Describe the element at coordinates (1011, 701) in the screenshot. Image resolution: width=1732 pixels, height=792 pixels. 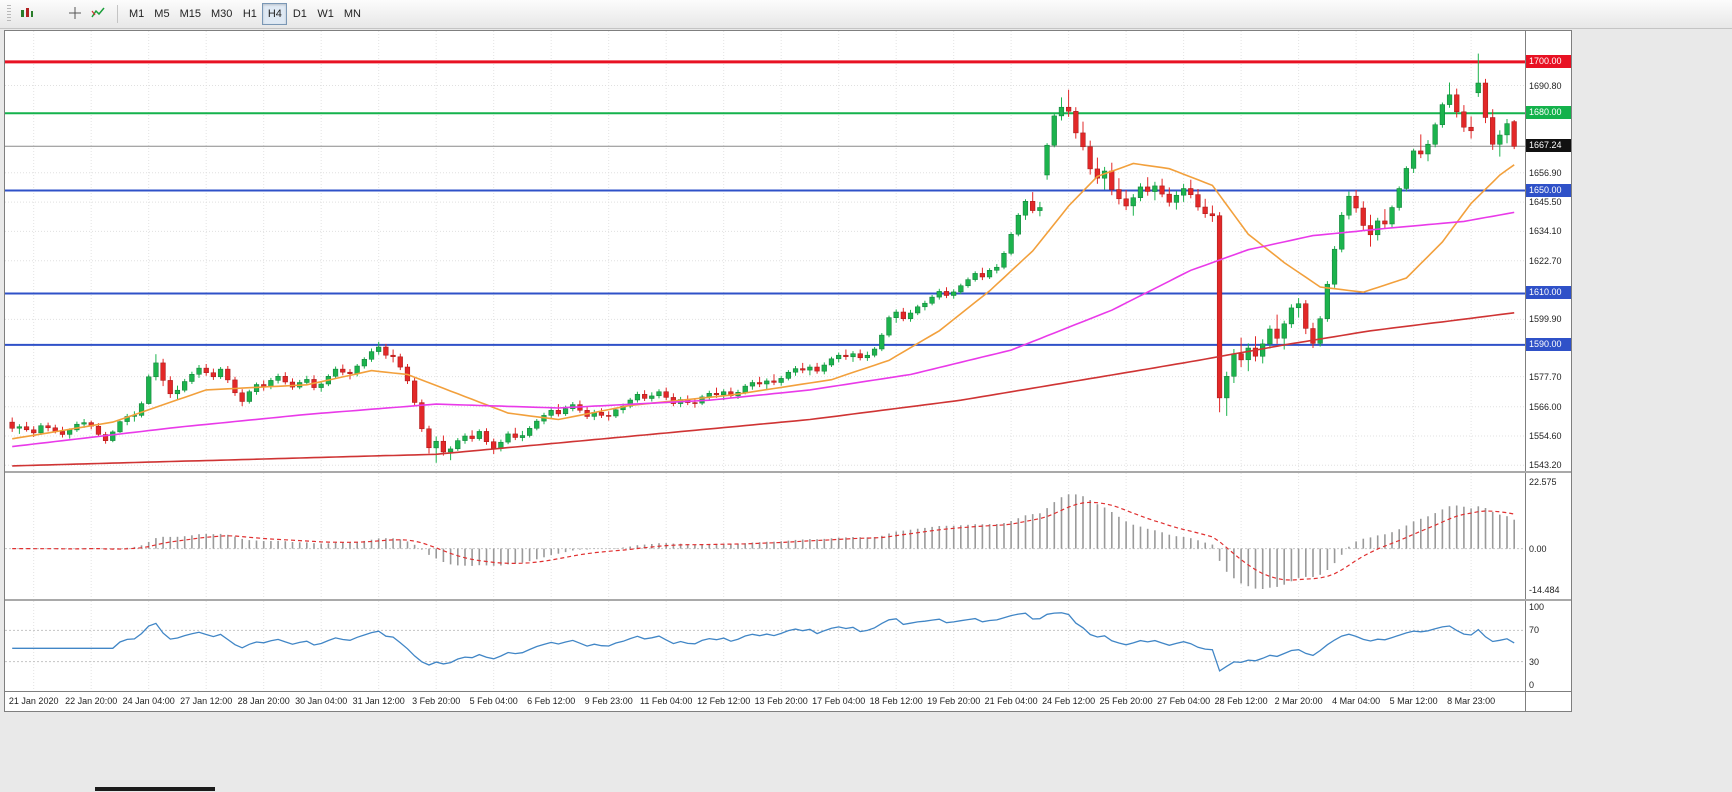
I see `time-axis-label: 21 Feb 04:00` at that location.